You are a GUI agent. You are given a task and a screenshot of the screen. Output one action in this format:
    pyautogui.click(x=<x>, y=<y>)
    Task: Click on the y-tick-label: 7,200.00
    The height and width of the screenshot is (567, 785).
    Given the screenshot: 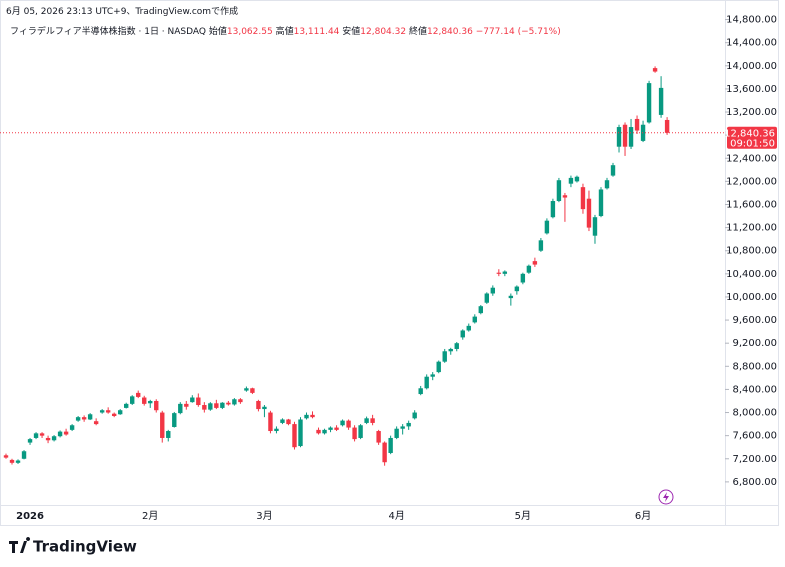 What is the action you would take?
    pyautogui.click(x=754, y=459)
    